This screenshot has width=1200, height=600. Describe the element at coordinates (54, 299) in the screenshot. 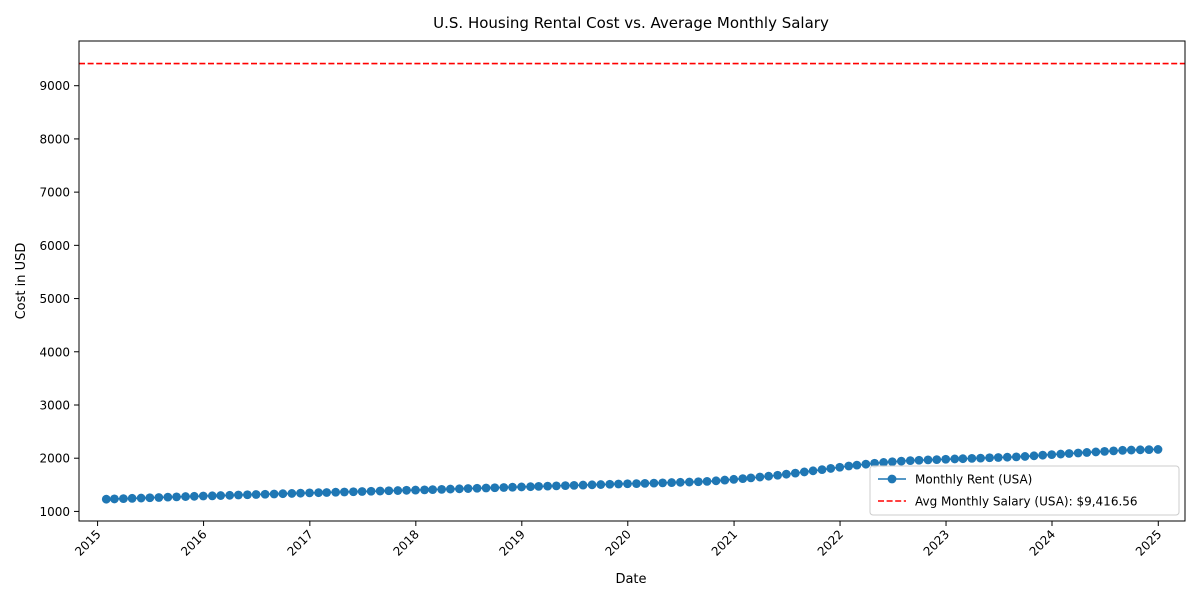

I see `y-tick-label: 5000` at that location.